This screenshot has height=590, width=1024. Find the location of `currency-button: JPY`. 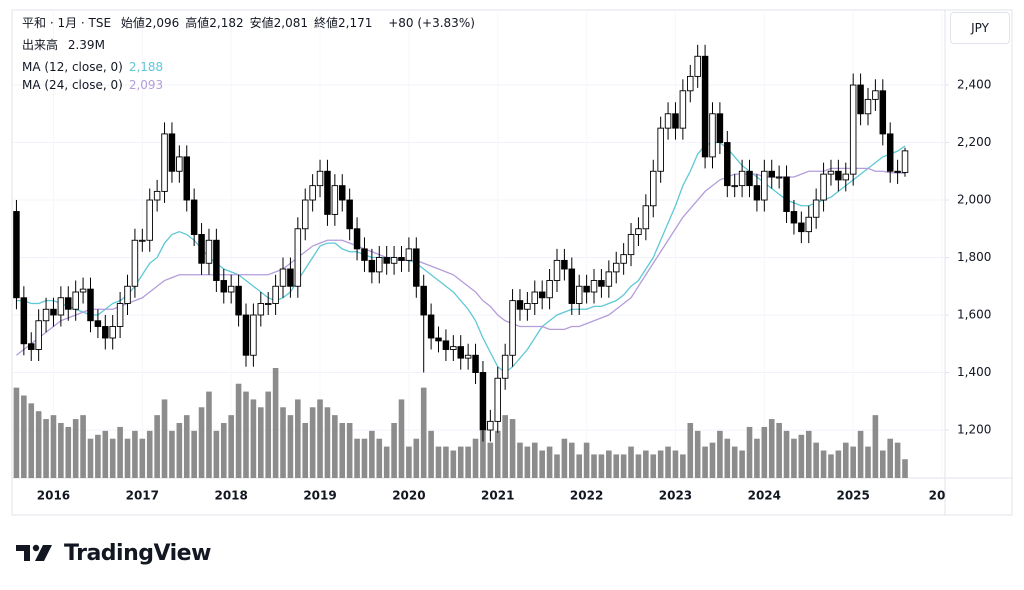

currency-button: JPY is located at coordinates (980, 28).